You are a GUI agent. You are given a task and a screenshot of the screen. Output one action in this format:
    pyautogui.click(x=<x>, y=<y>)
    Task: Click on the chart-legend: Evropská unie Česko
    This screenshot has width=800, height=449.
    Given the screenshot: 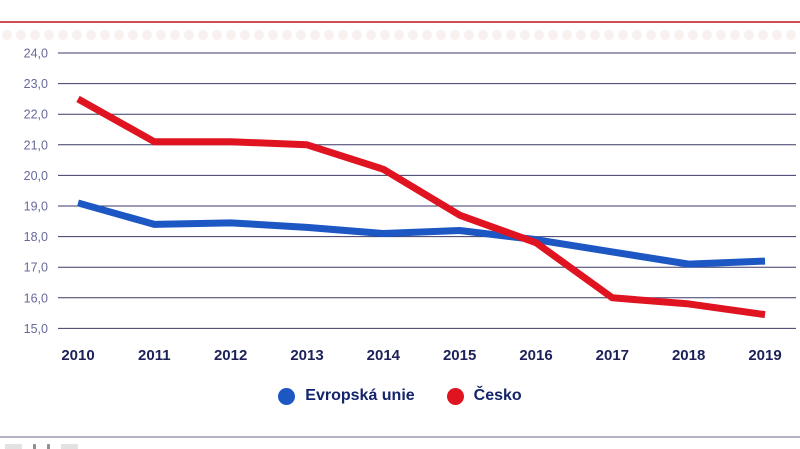 What is the action you would take?
    pyautogui.click(x=400, y=396)
    